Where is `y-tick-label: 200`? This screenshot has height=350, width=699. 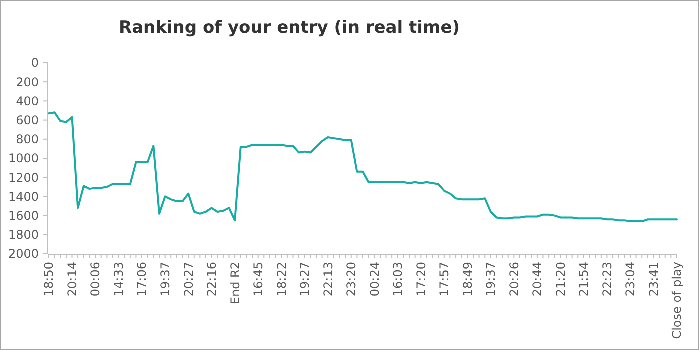 y-tick-label: 200 is located at coordinates (27, 82).